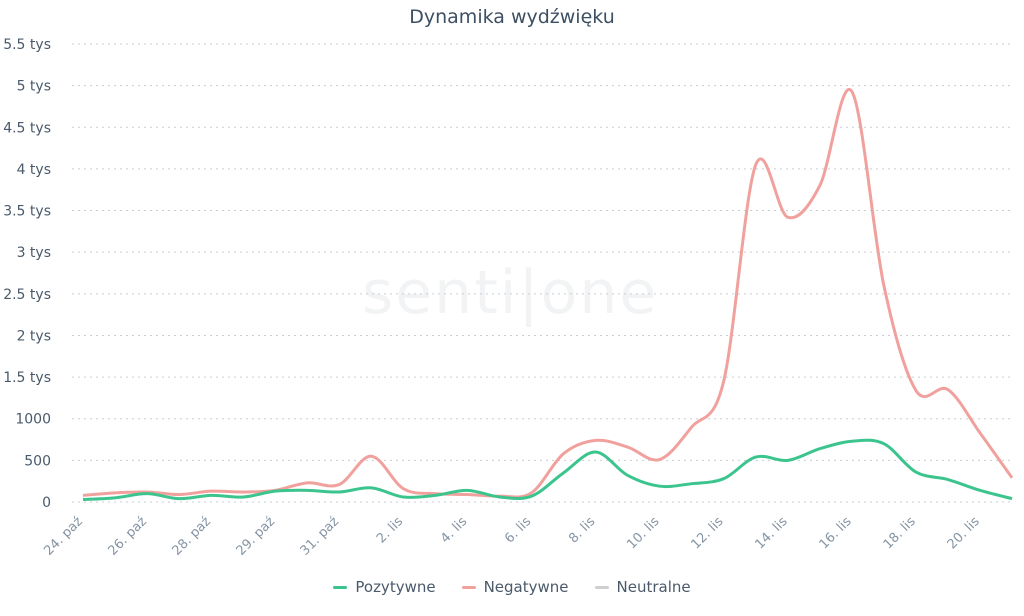 The height and width of the screenshot is (616, 1024). Describe the element at coordinates (653, 587) in the screenshot. I see `legend-label-neutralne: Neutralne` at that location.